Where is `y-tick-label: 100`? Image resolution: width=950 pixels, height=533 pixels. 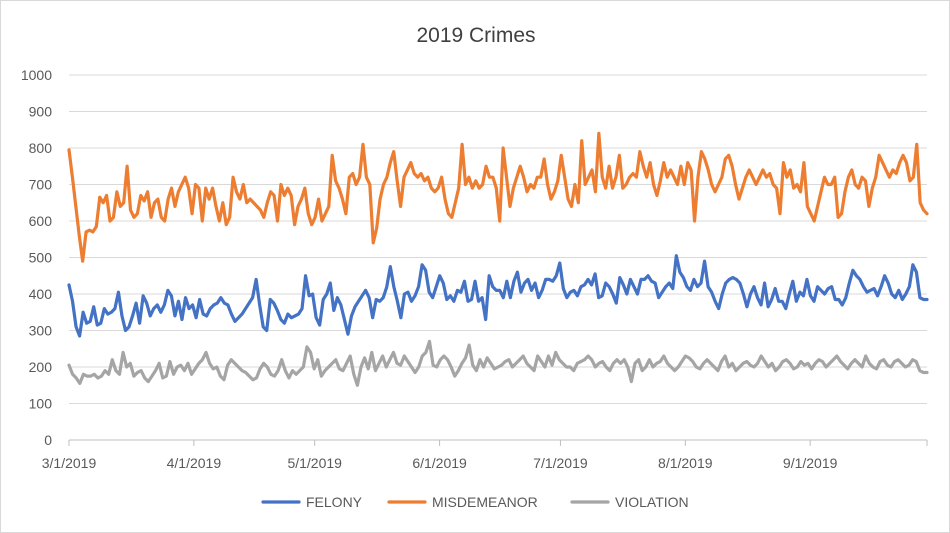
y-tick-label: 100 is located at coordinates (41, 404).